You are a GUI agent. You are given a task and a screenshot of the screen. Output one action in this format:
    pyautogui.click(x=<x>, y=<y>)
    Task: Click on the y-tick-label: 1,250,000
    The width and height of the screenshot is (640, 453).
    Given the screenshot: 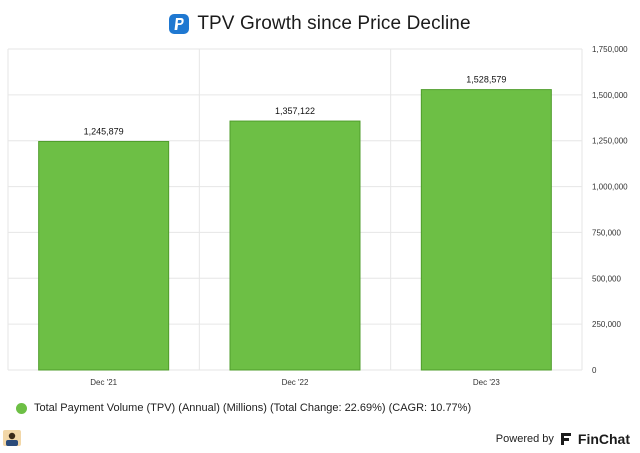 What is the action you would take?
    pyautogui.click(x=610, y=141)
    